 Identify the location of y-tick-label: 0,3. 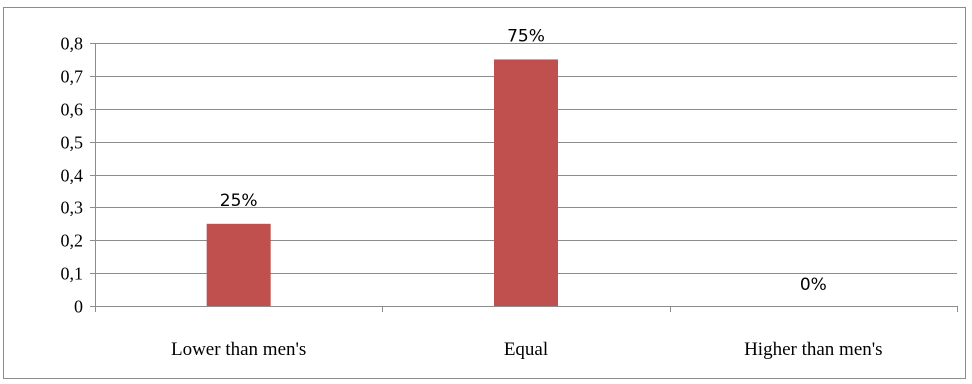
(72, 208).